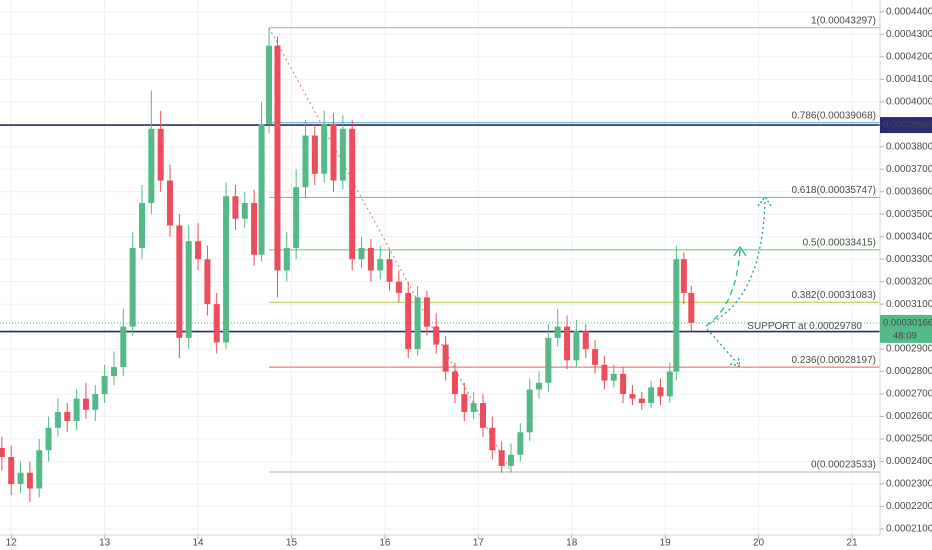  I want to click on x-tick-label: 18, so click(572, 543).